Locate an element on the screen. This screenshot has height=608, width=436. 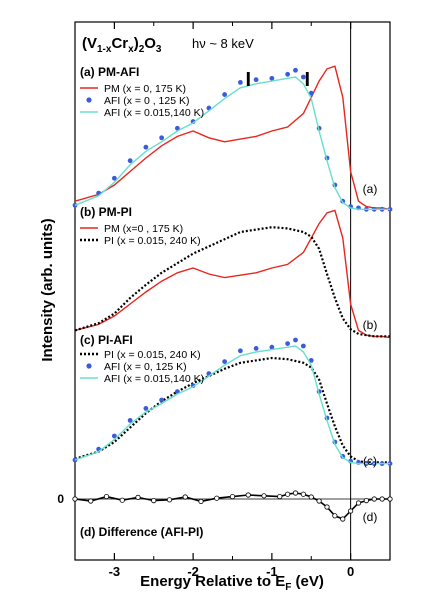
series-line-c is located at coordinates (232, 405).